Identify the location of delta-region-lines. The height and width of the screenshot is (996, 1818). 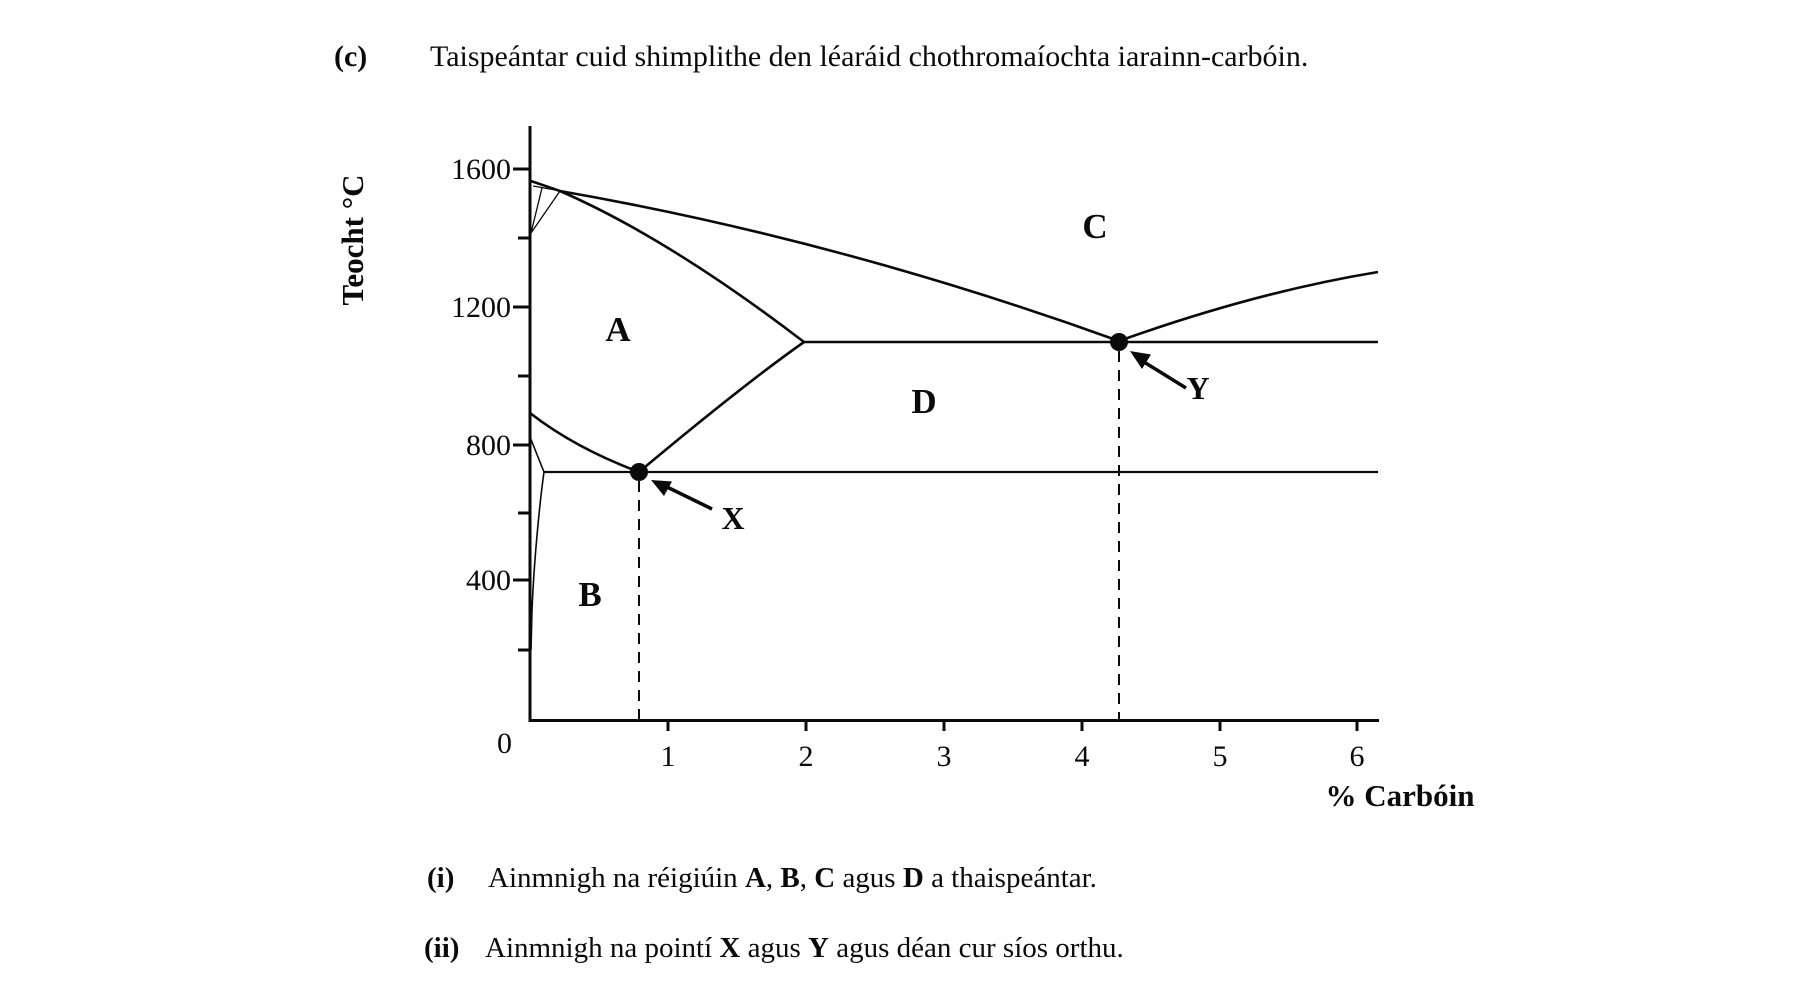
(546, 209).